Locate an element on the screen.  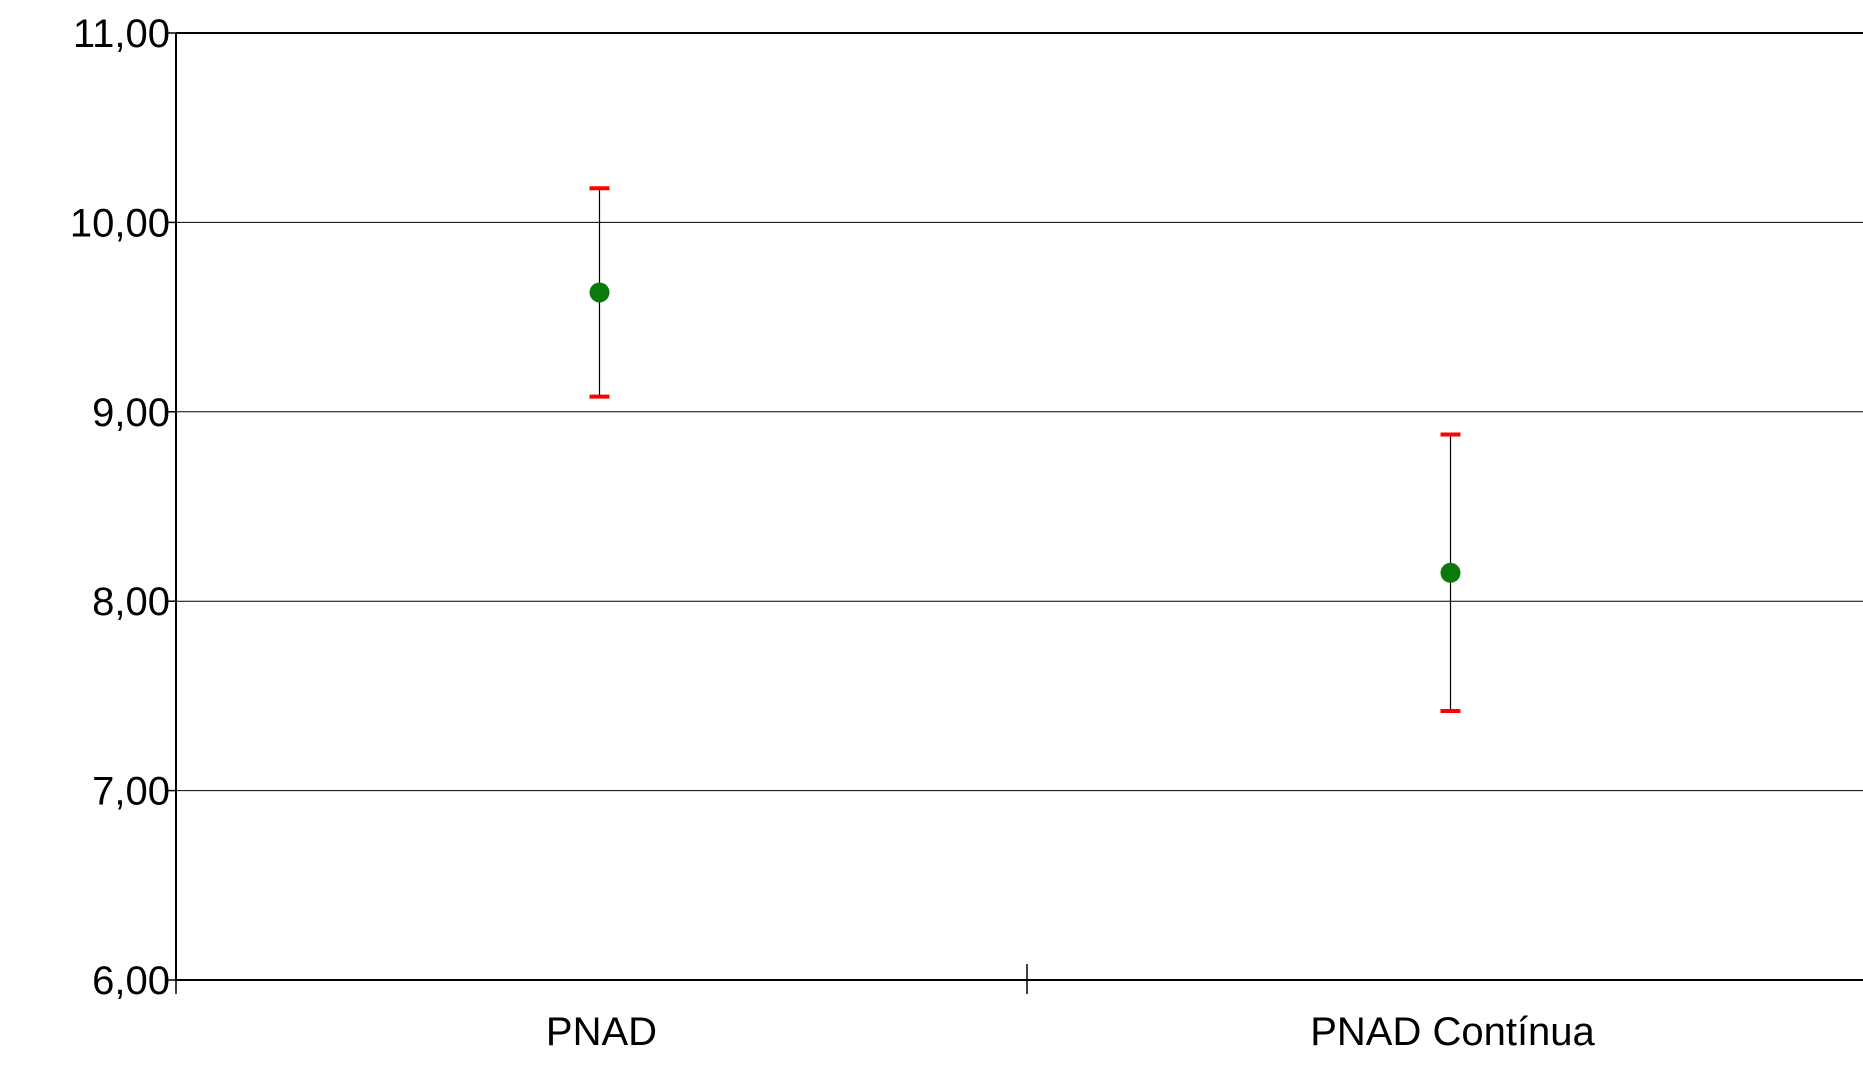
x-category-label: PNAD Contínua is located at coordinates (1452, 1032).